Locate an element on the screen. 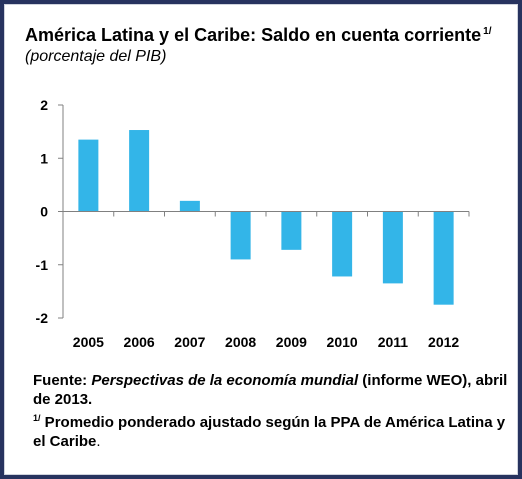 The height and width of the screenshot is (479, 522). x-tick-label: 2010 is located at coordinates (342, 342).